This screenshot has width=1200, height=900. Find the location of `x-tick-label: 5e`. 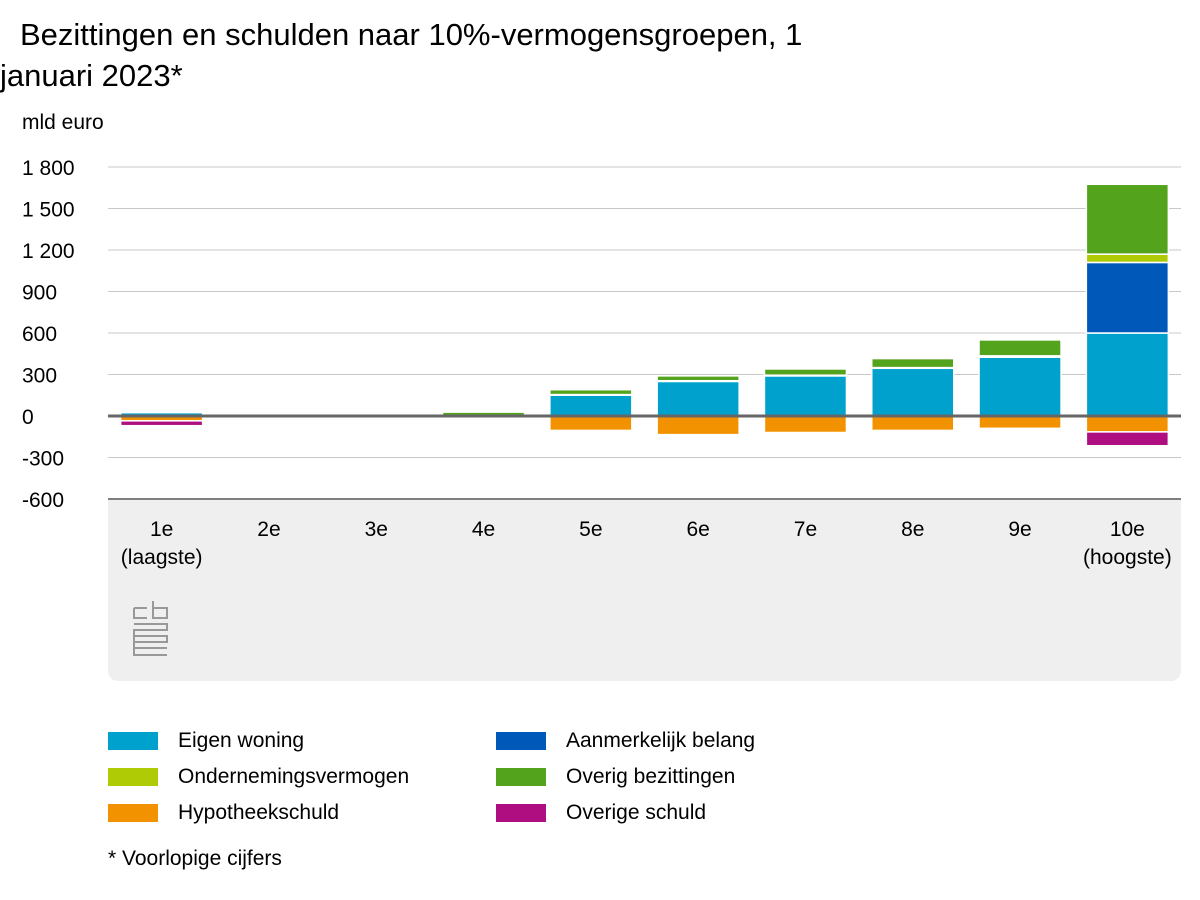

x-tick-label: 5e is located at coordinates (590, 529).